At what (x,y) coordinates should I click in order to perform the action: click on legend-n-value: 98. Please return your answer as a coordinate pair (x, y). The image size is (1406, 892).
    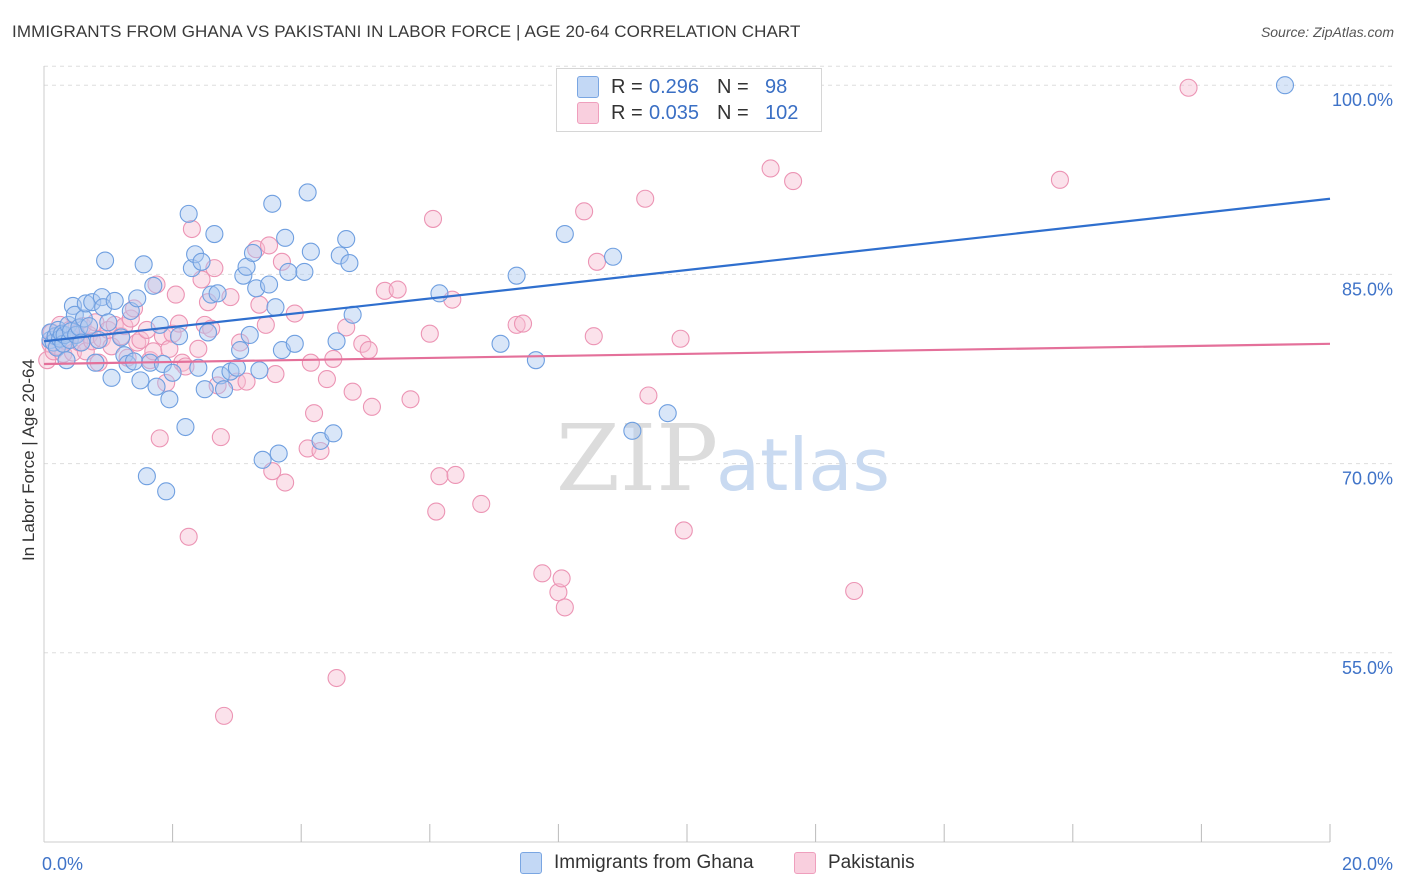
    Looking at the image, I should click on (776, 86).